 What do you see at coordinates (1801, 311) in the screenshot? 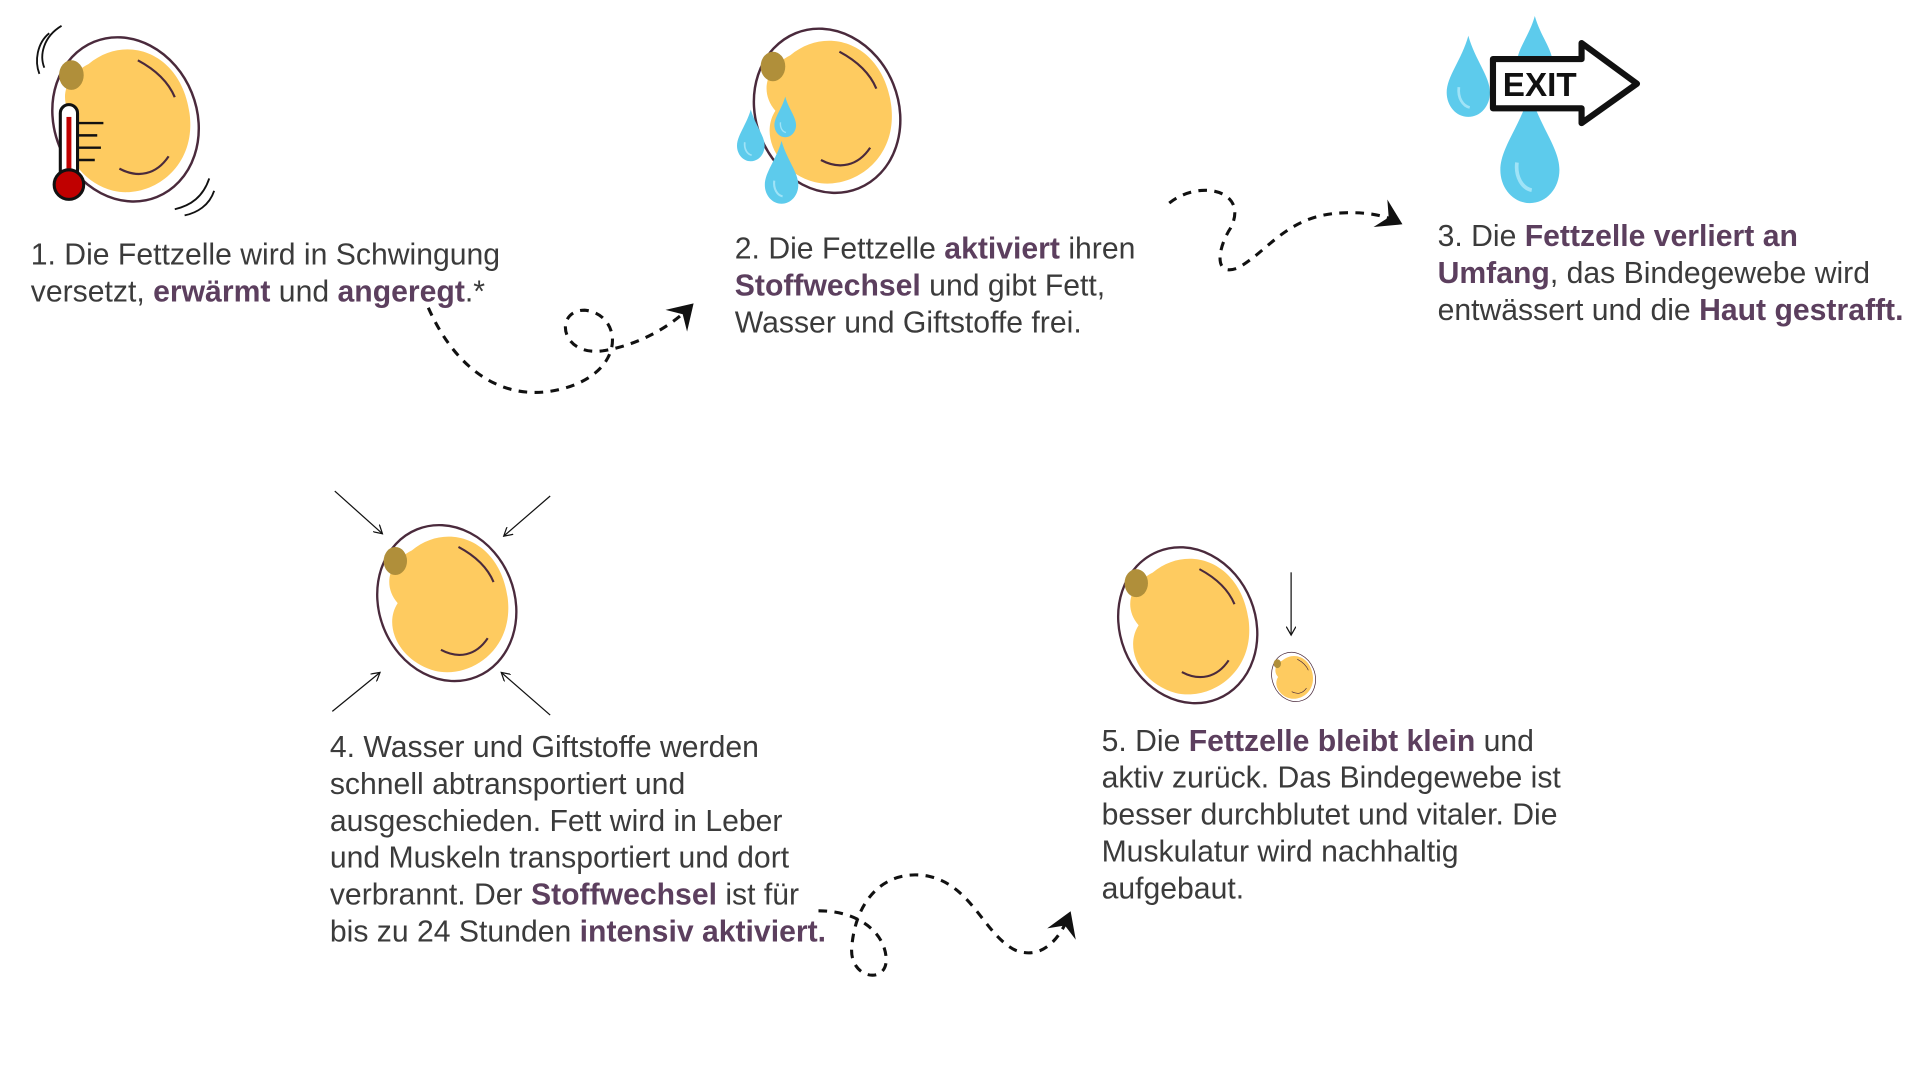
I see `highlighted-text: Haut gestrafft.` at bounding box center [1801, 311].